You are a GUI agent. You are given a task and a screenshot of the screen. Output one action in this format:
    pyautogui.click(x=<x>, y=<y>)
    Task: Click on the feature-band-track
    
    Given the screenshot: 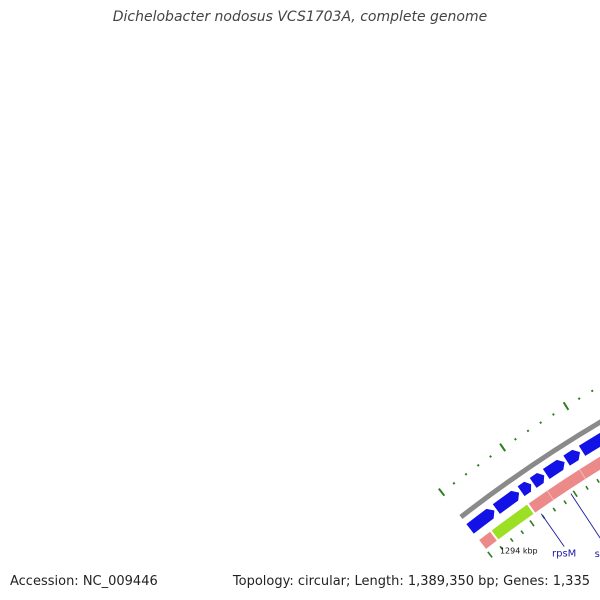 What is the action you would take?
    pyautogui.click(x=539, y=503)
    